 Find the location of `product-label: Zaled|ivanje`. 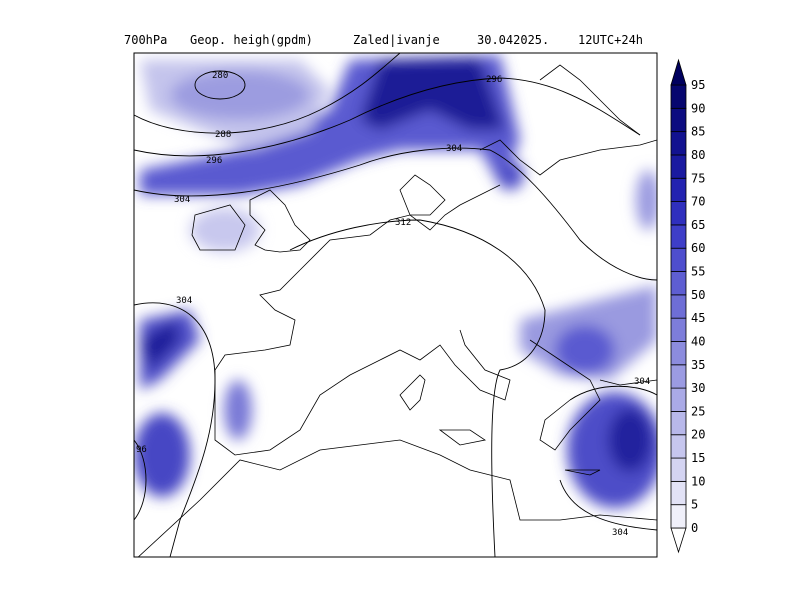

product-label: Zaled|ivanje is located at coordinates (396, 40).